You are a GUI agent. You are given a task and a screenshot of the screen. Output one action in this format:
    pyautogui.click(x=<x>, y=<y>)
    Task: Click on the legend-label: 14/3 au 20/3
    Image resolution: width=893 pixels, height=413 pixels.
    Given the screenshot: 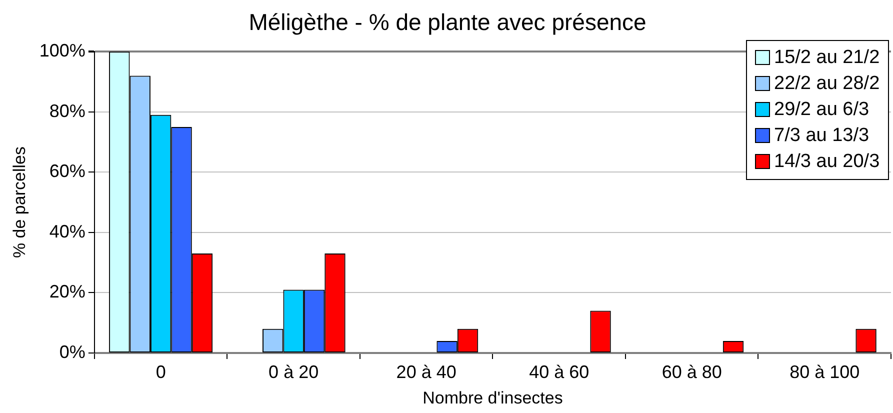 What is the action you would take?
    pyautogui.click(x=827, y=162)
    